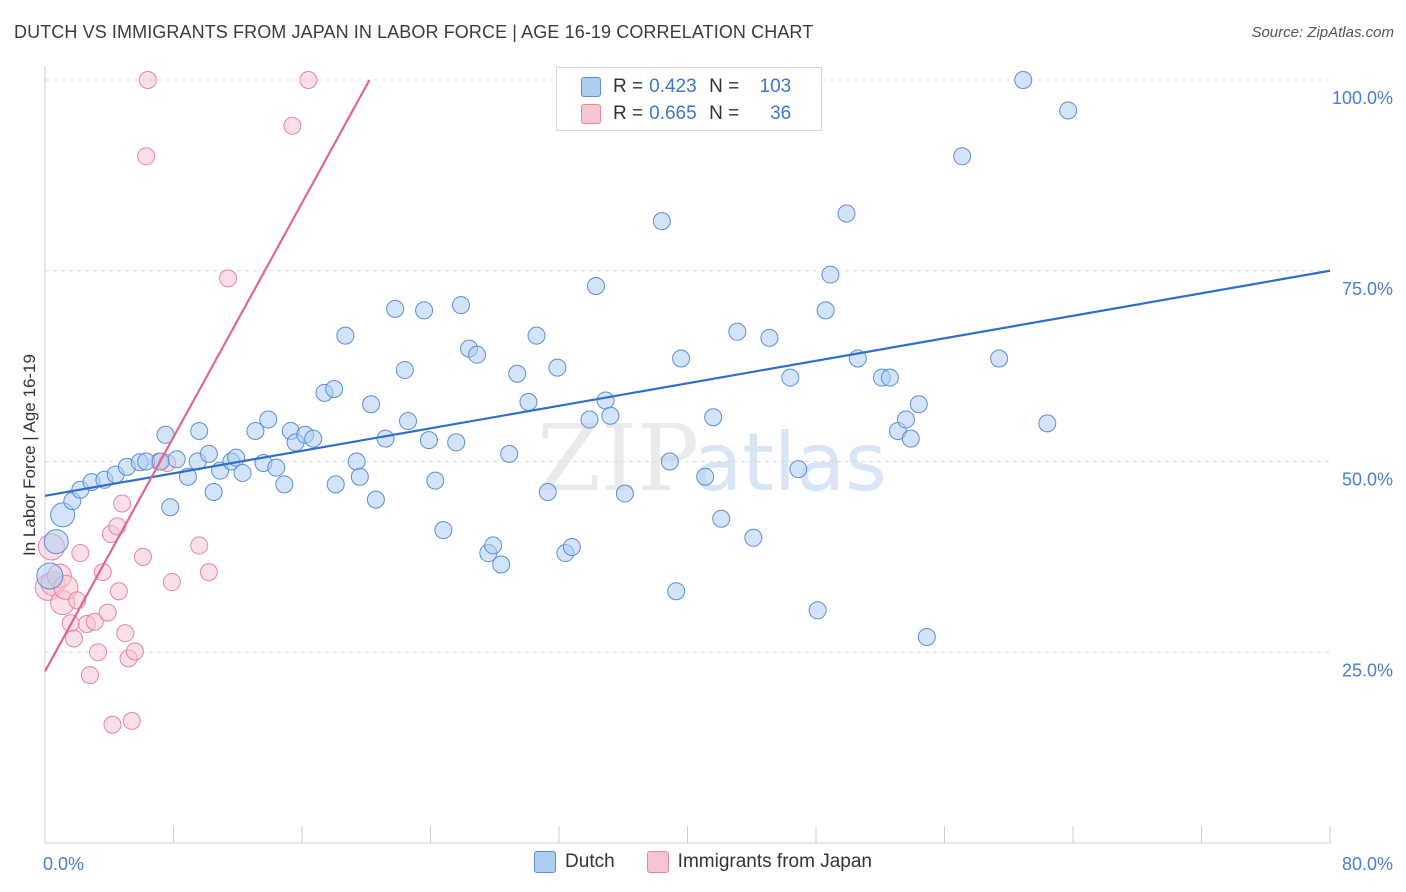 This screenshot has width=1406, height=892. Describe the element at coordinates (673, 86) in the screenshot. I see `r-value-dutch: 0.423` at that location.